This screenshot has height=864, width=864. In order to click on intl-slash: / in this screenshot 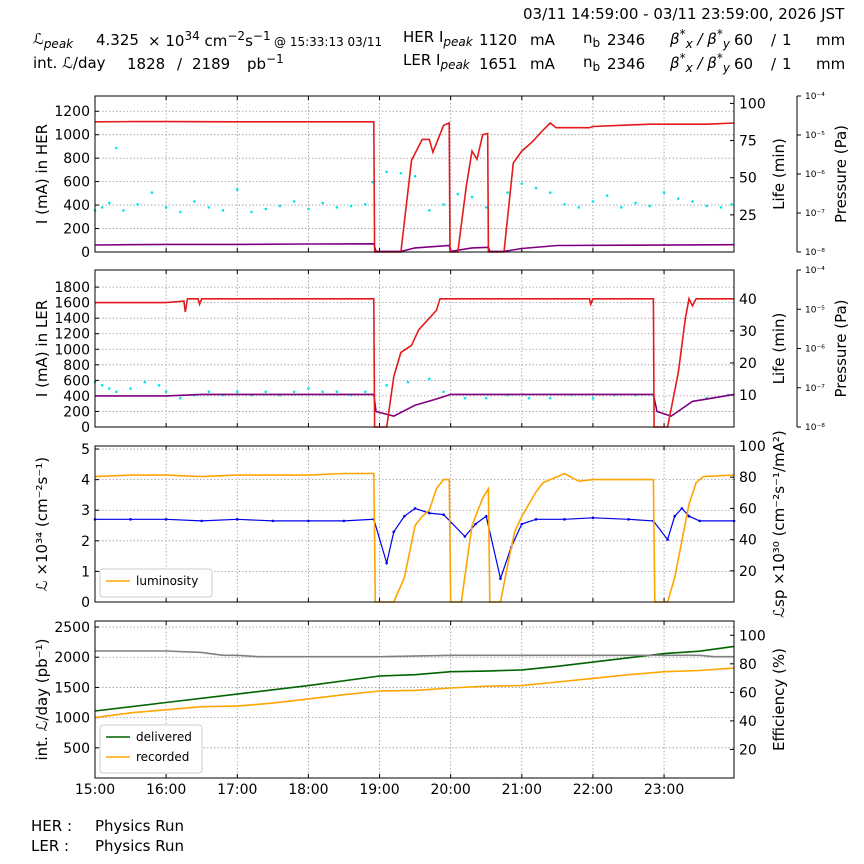, I will do `click(180, 64)`.